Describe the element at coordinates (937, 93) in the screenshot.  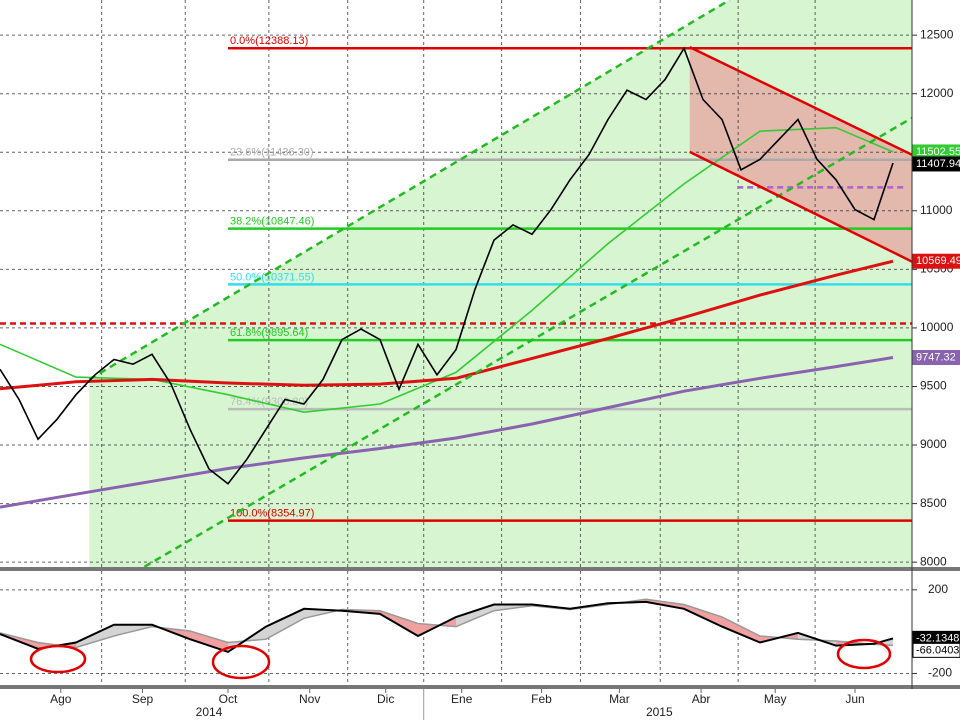
I see `y-tick-label: 12000` at that location.